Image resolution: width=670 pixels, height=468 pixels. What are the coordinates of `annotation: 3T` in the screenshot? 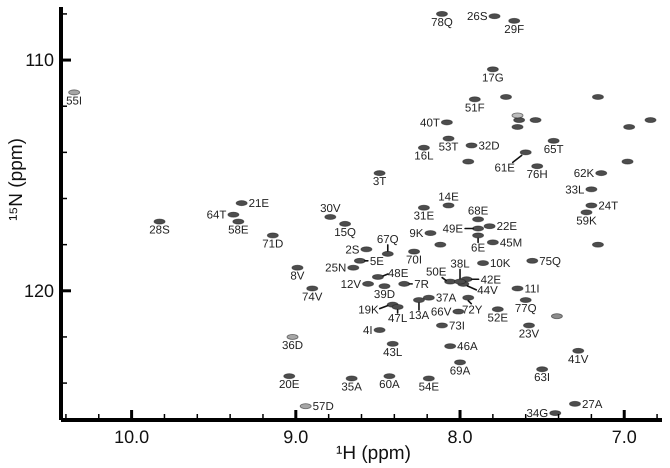 It's located at (379, 182).